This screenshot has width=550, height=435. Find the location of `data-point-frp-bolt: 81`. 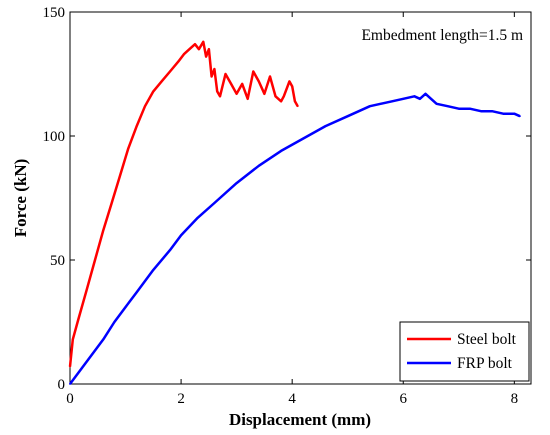

data-point-frp-bolt: 81 is located at coordinates (236, 183).